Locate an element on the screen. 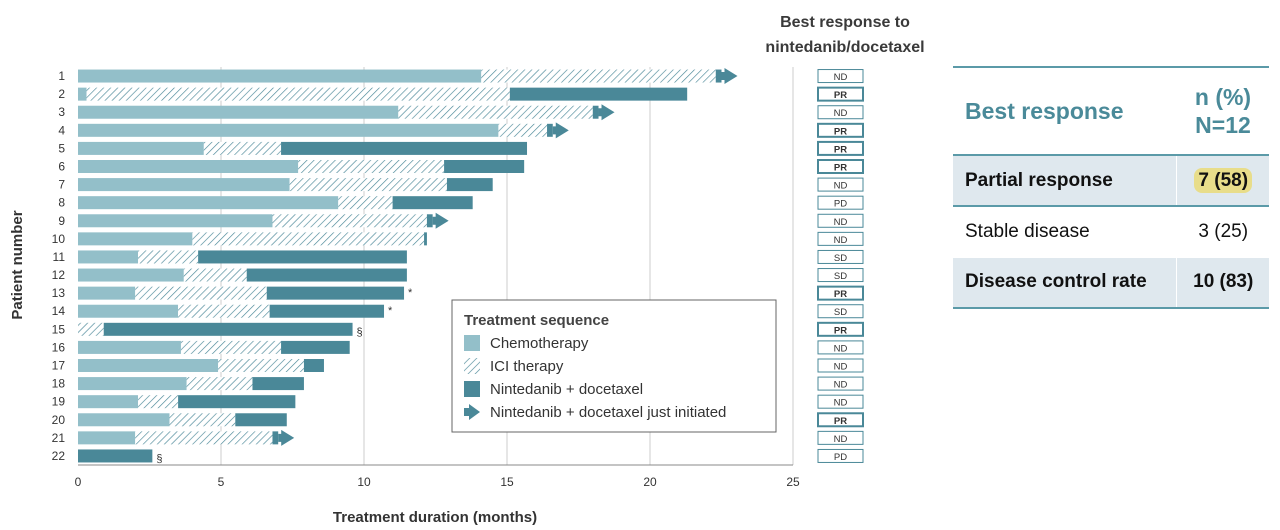 Image resolution: width=1280 pixels, height=530 pixels. y-axis-label: Patient number is located at coordinates (17, 264).